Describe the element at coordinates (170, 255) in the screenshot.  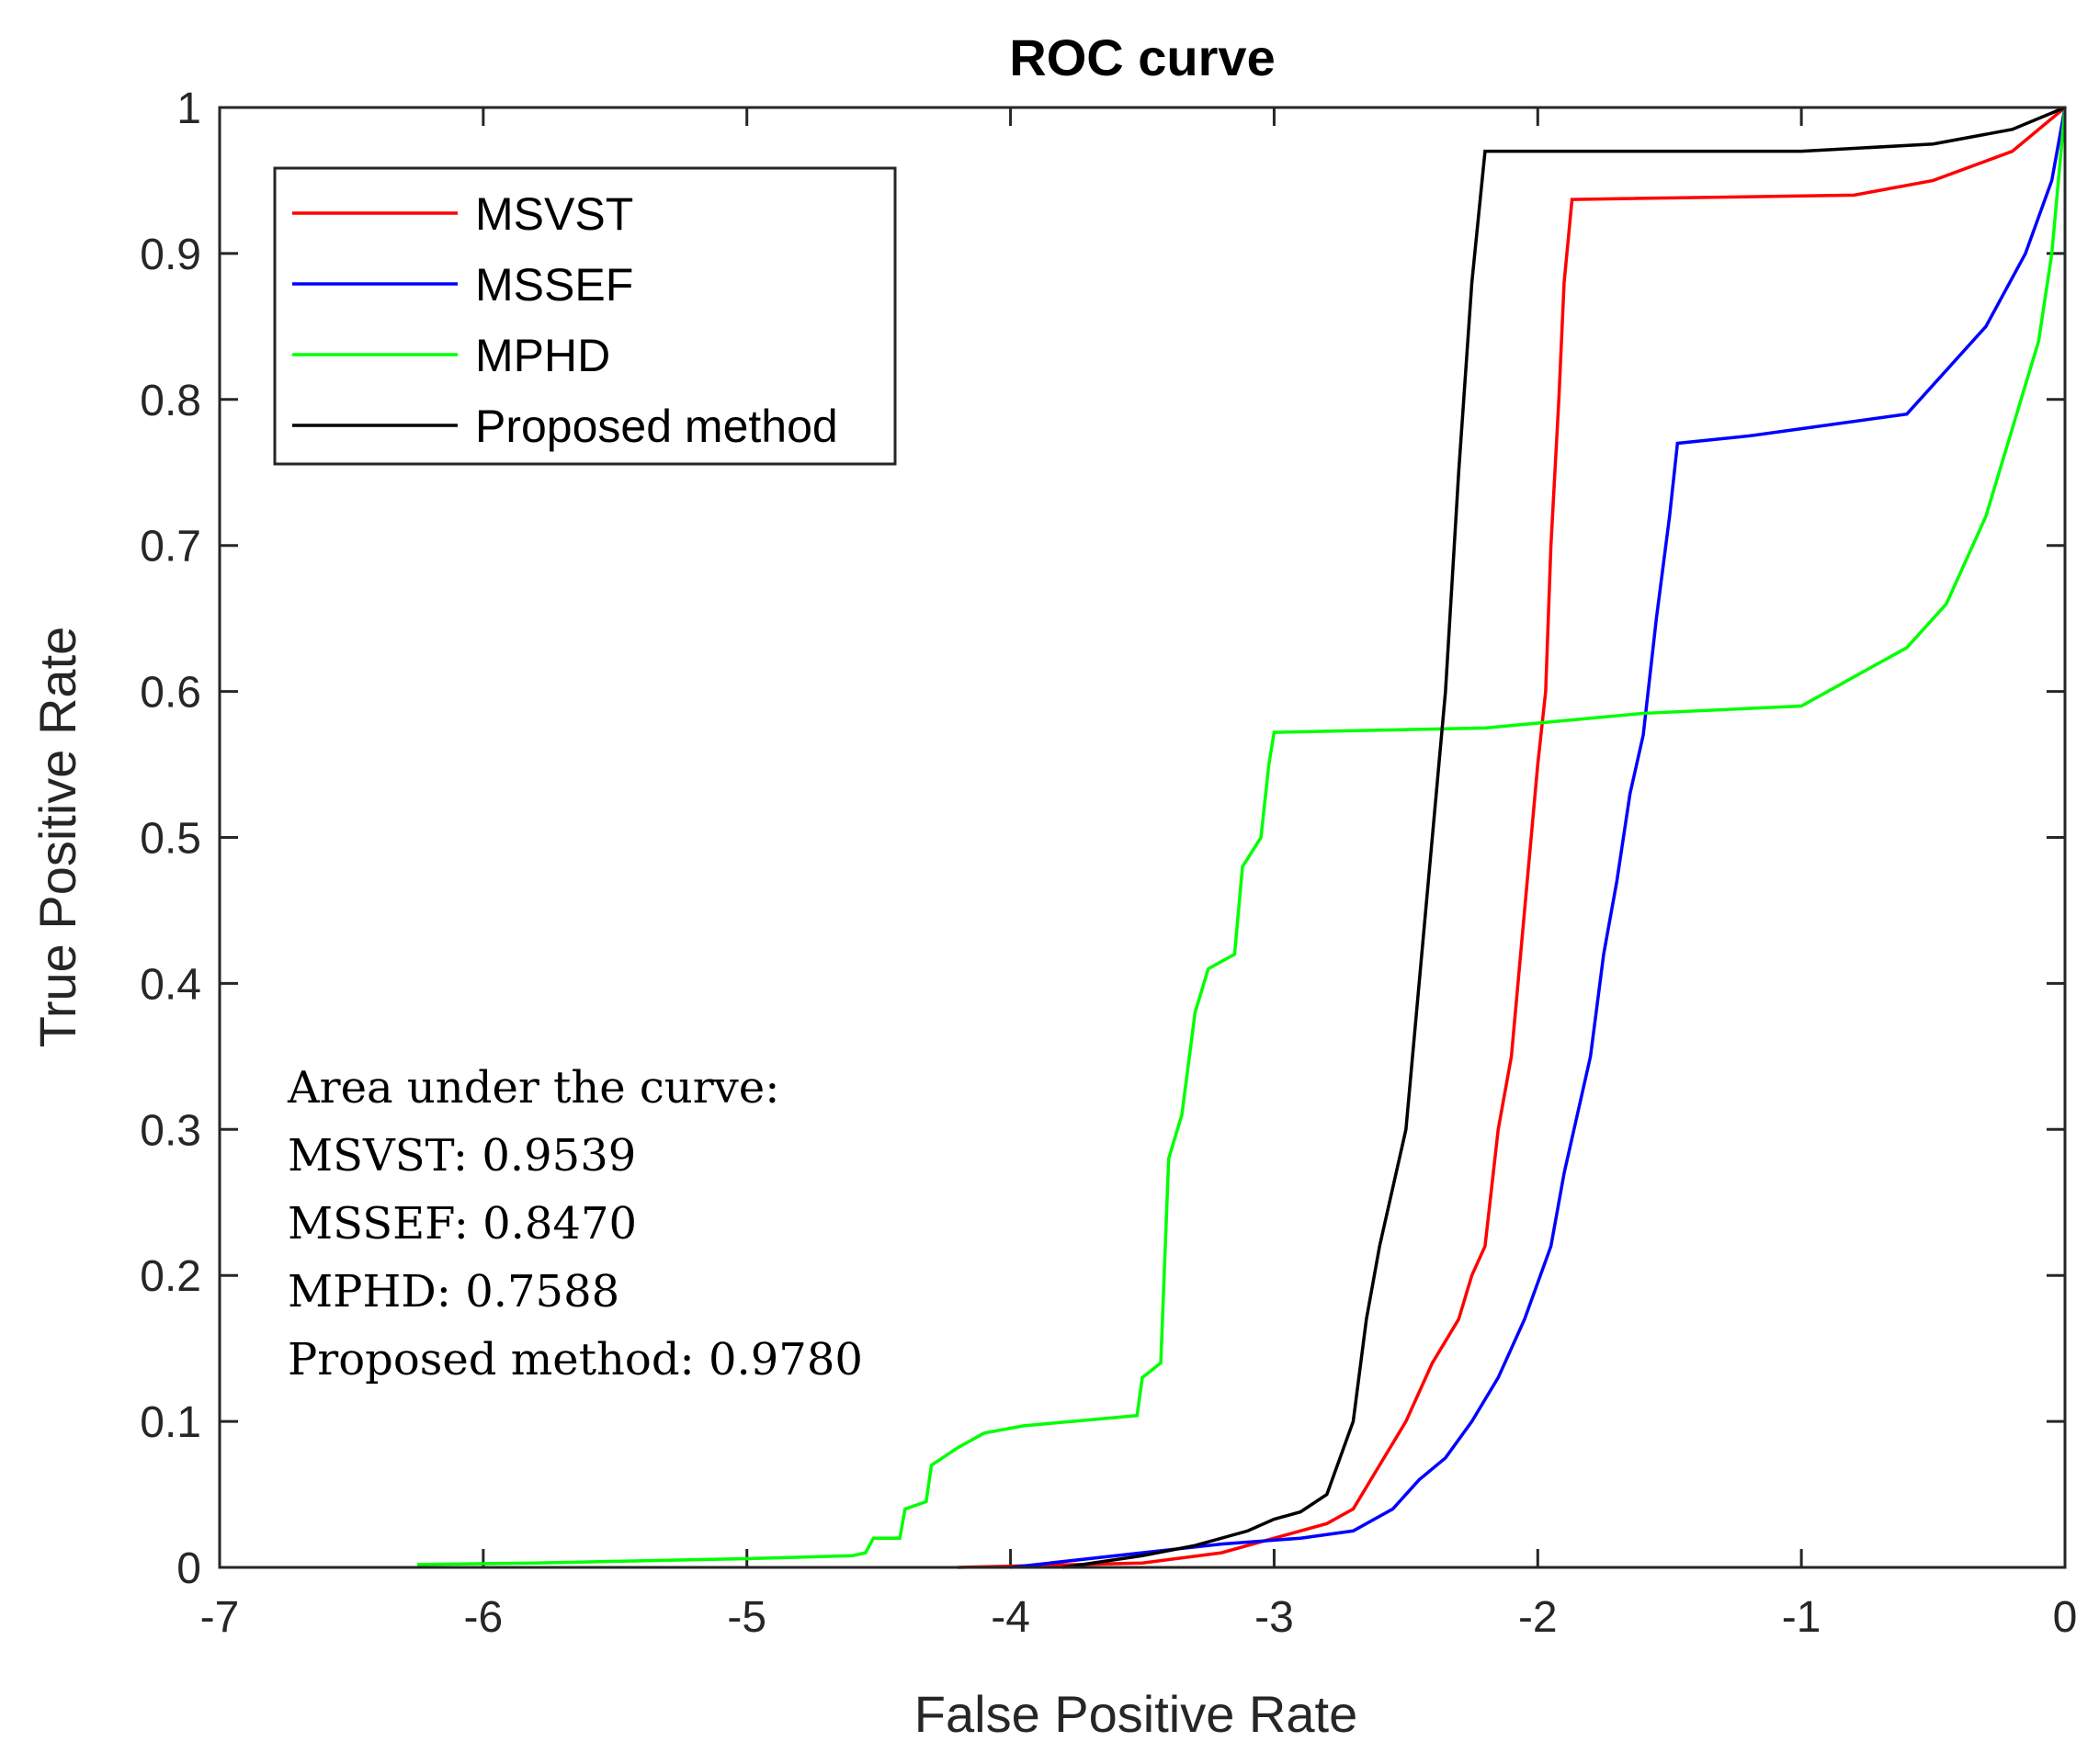
I see `y-tick-label: 0.9` at that location.